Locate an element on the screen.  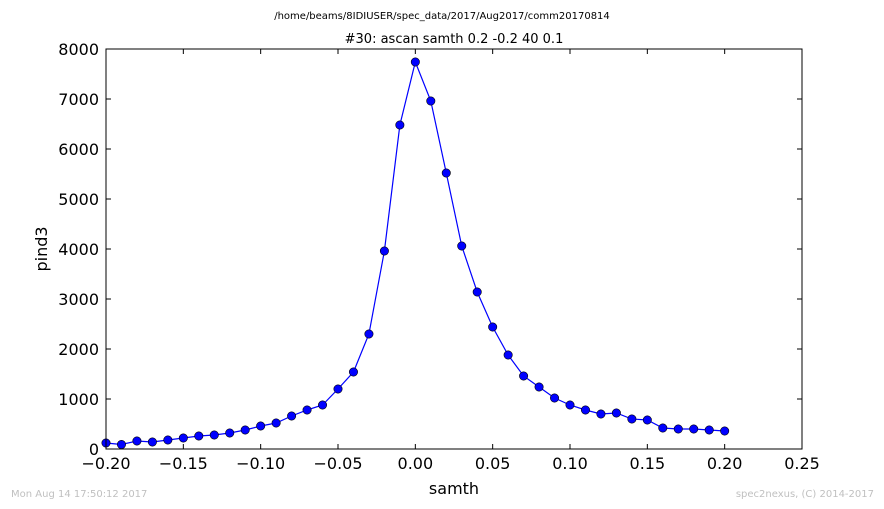
chart-title: #30: ascan samth 0.2 -0.2 40 0.1 is located at coordinates (454, 39).